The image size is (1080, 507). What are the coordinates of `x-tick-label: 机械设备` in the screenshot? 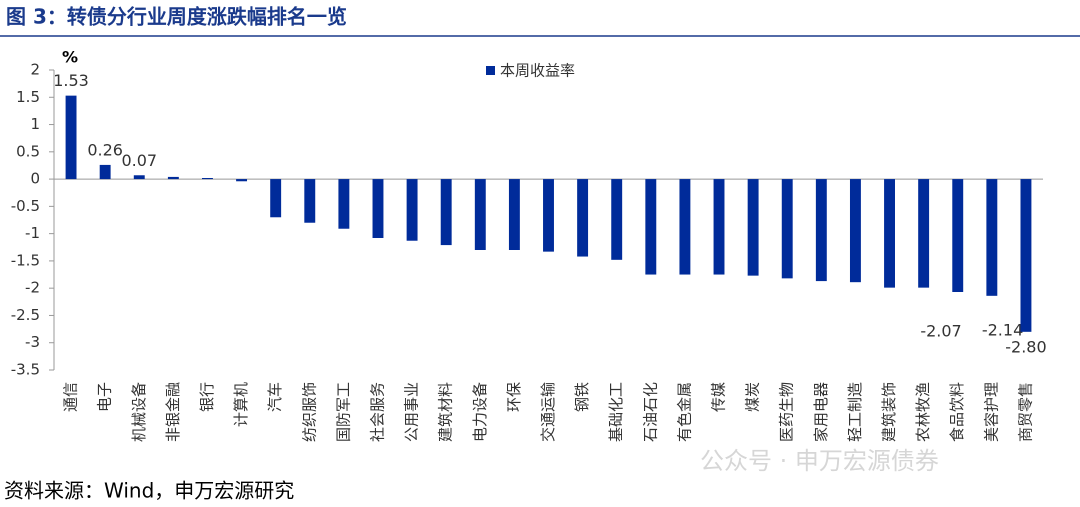 It's located at (139, 412).